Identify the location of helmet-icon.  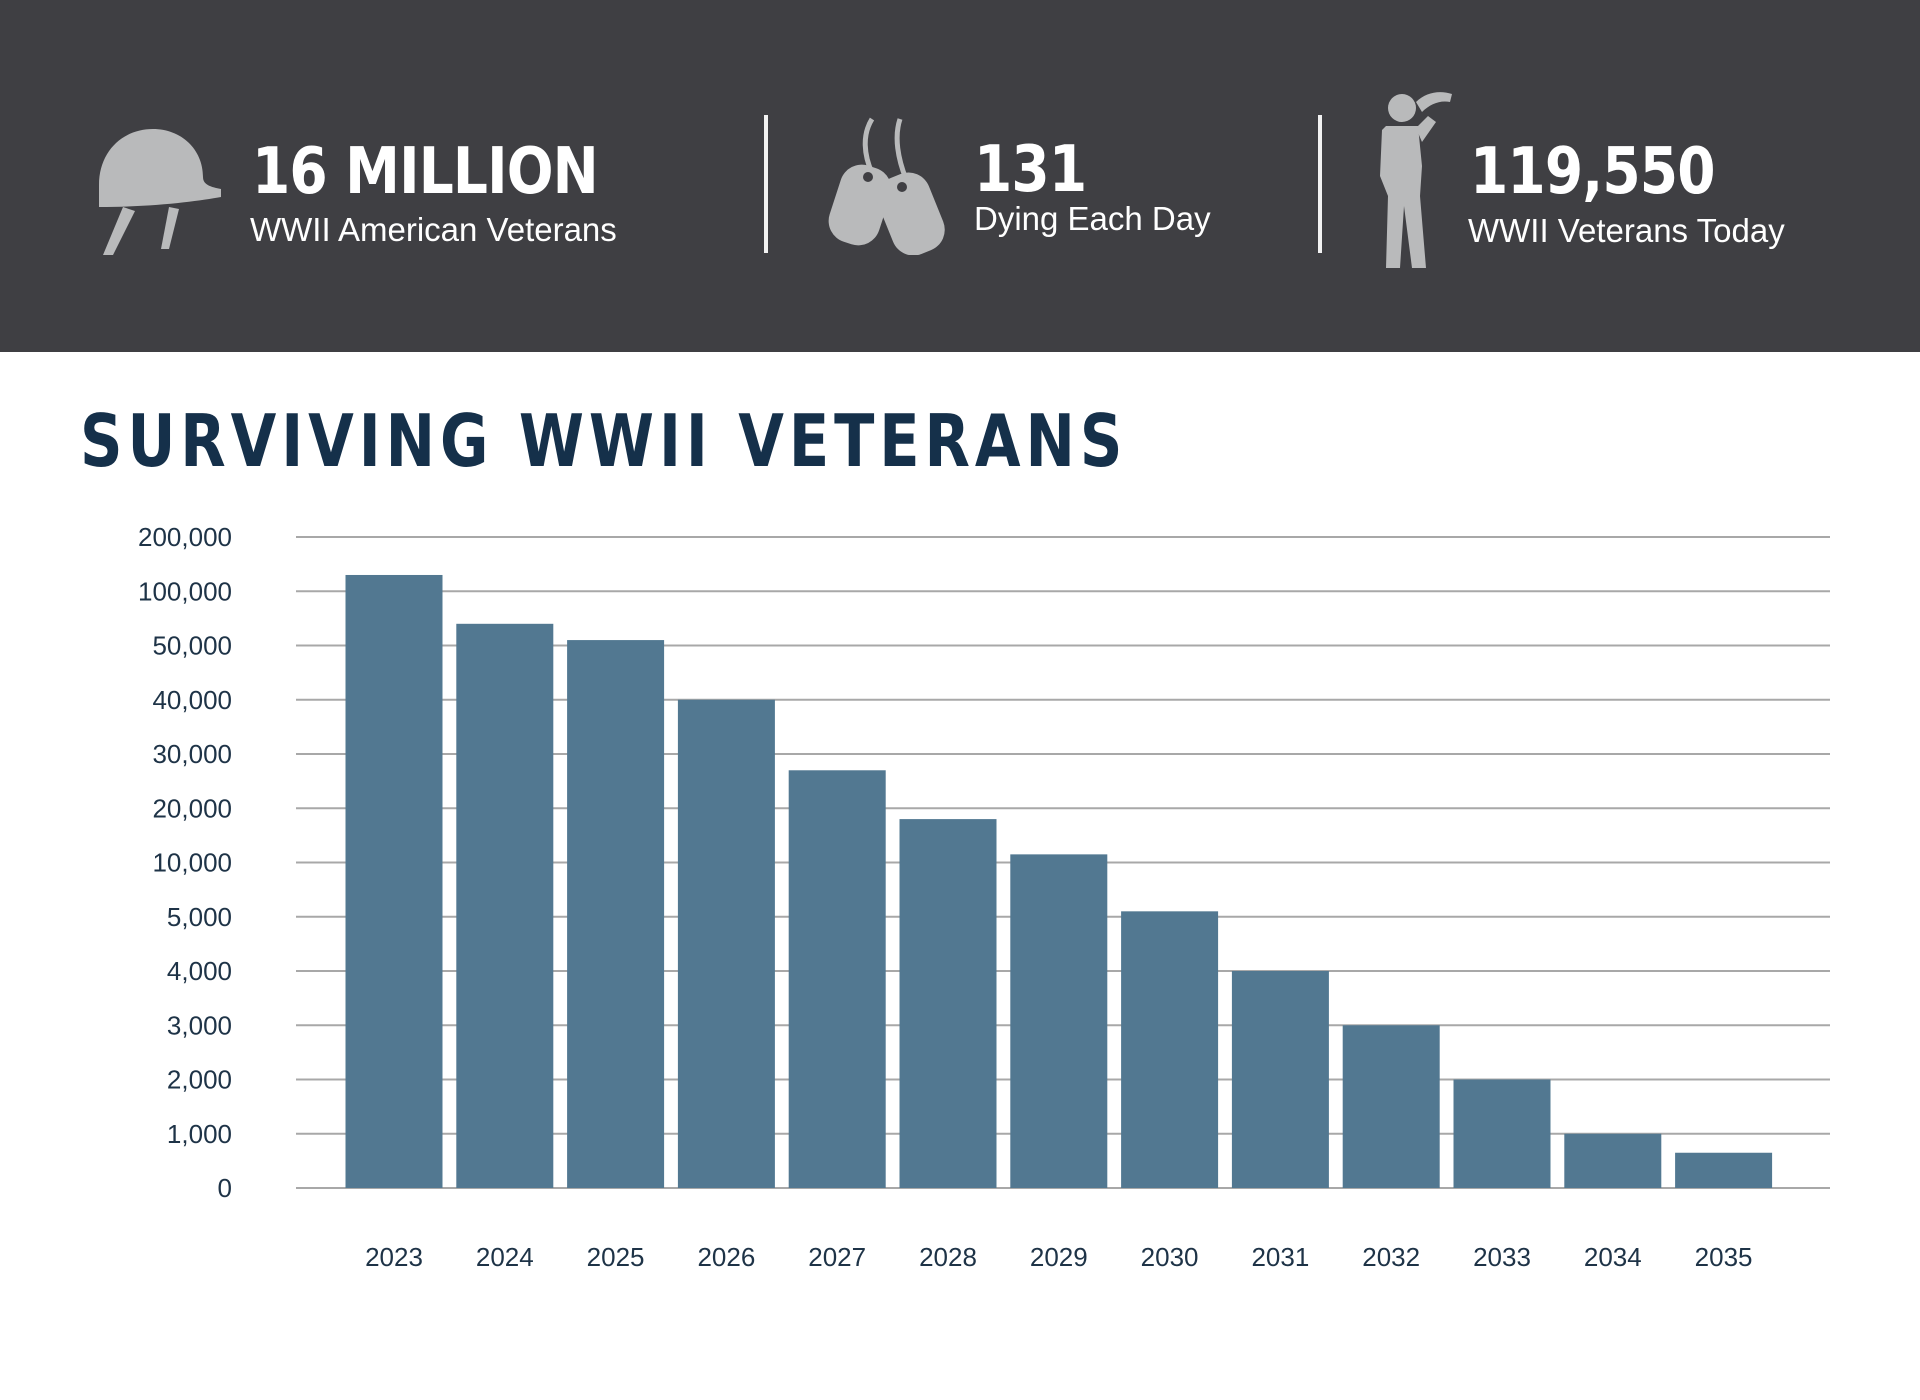
(160, 192).